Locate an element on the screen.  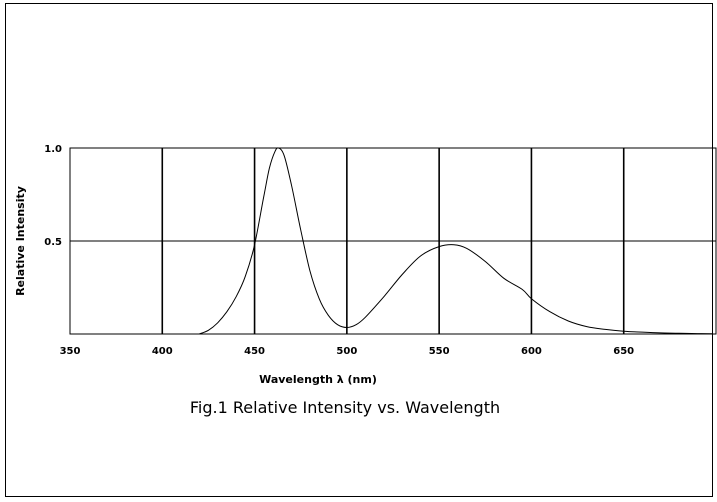
x-tick-label-350: 350 is located at coordinates (70, 351).